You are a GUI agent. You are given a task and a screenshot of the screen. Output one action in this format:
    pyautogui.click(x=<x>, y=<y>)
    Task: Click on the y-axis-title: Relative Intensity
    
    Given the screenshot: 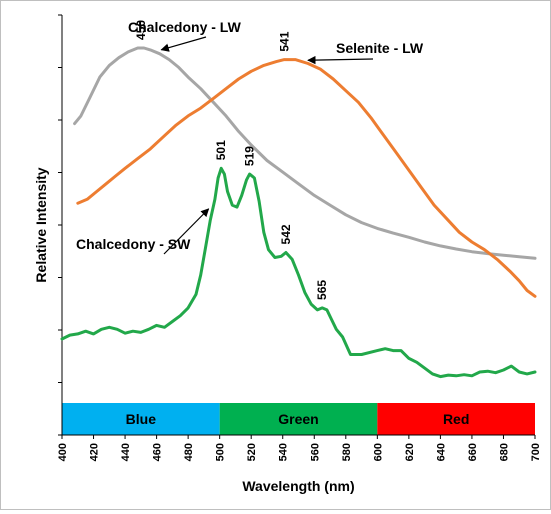 What is the action you would take?
    pyautogui.click(x=41, y=224)
    